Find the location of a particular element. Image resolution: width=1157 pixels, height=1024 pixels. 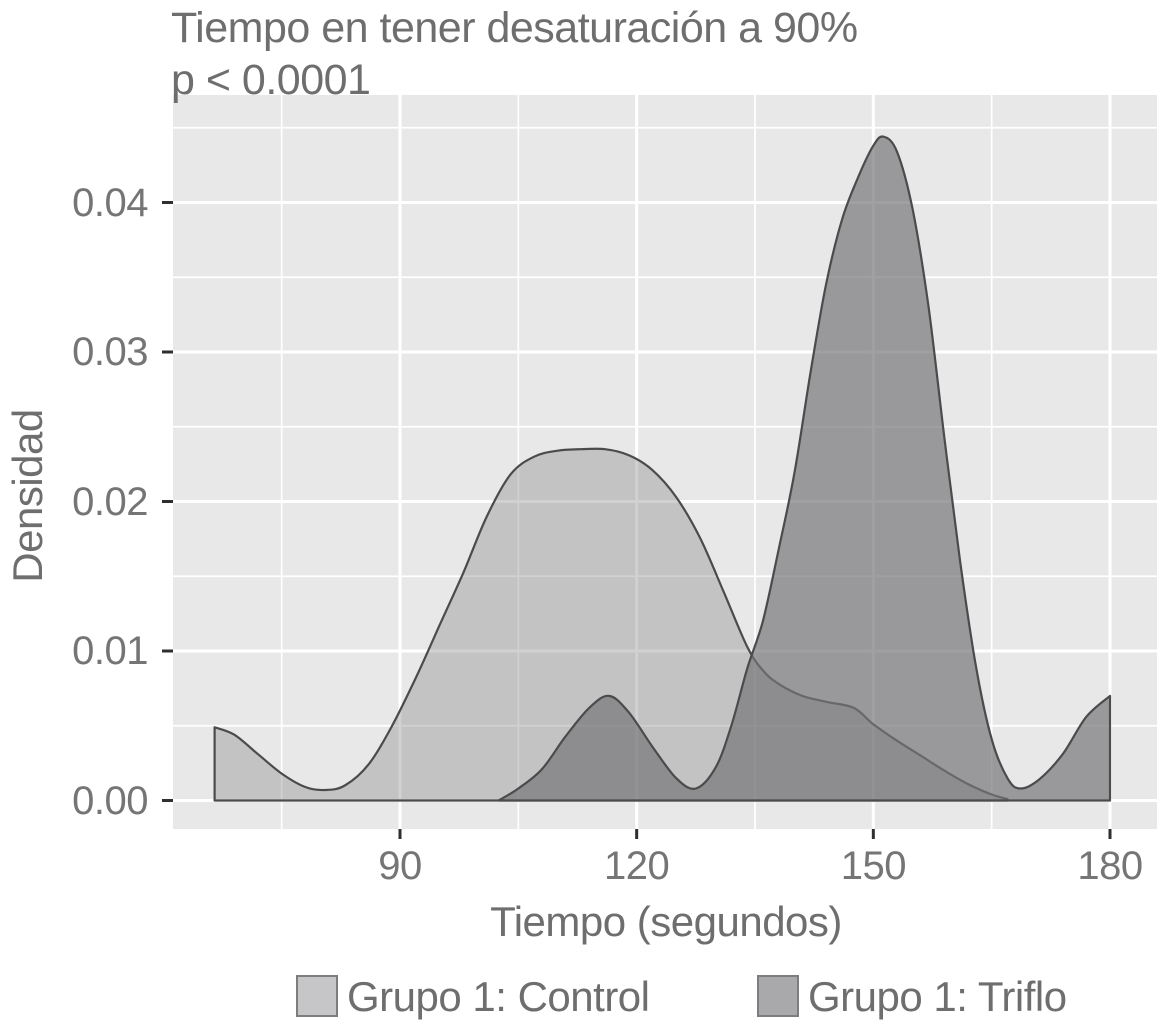

y-tick-label: 0.00 is located at coordinates (110, 800).